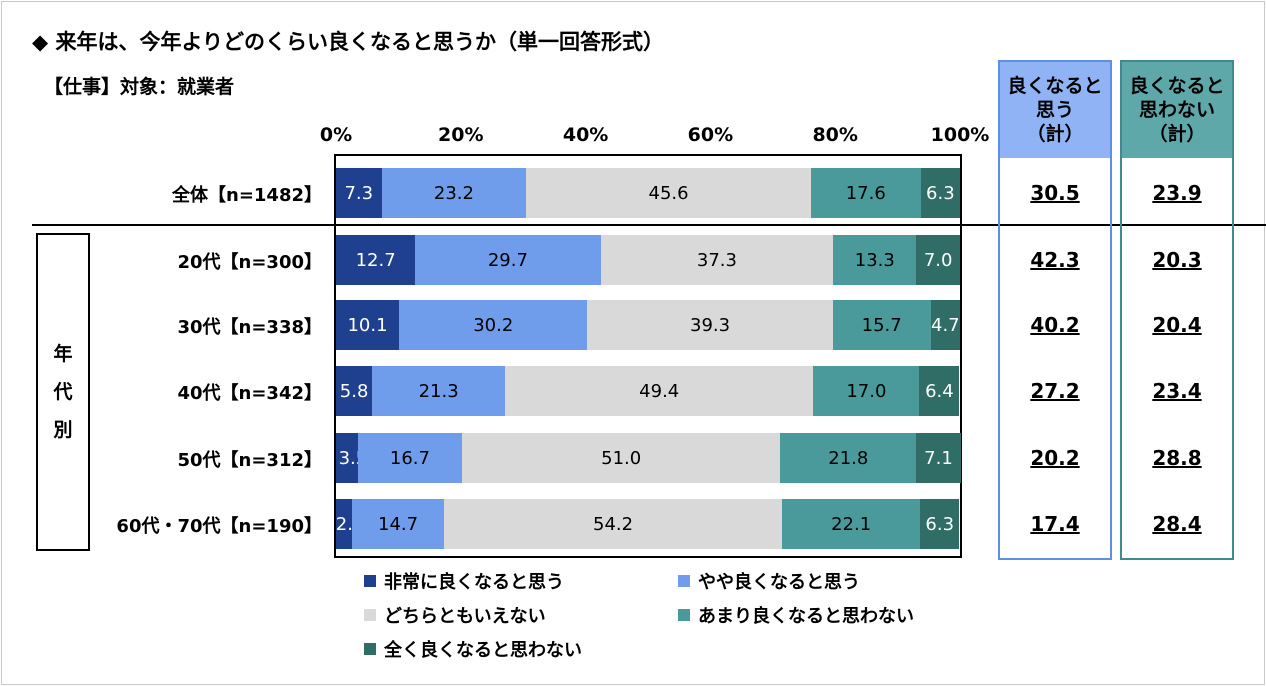  I want to click on category-label: 50代【n=312】, so click(249, 460).